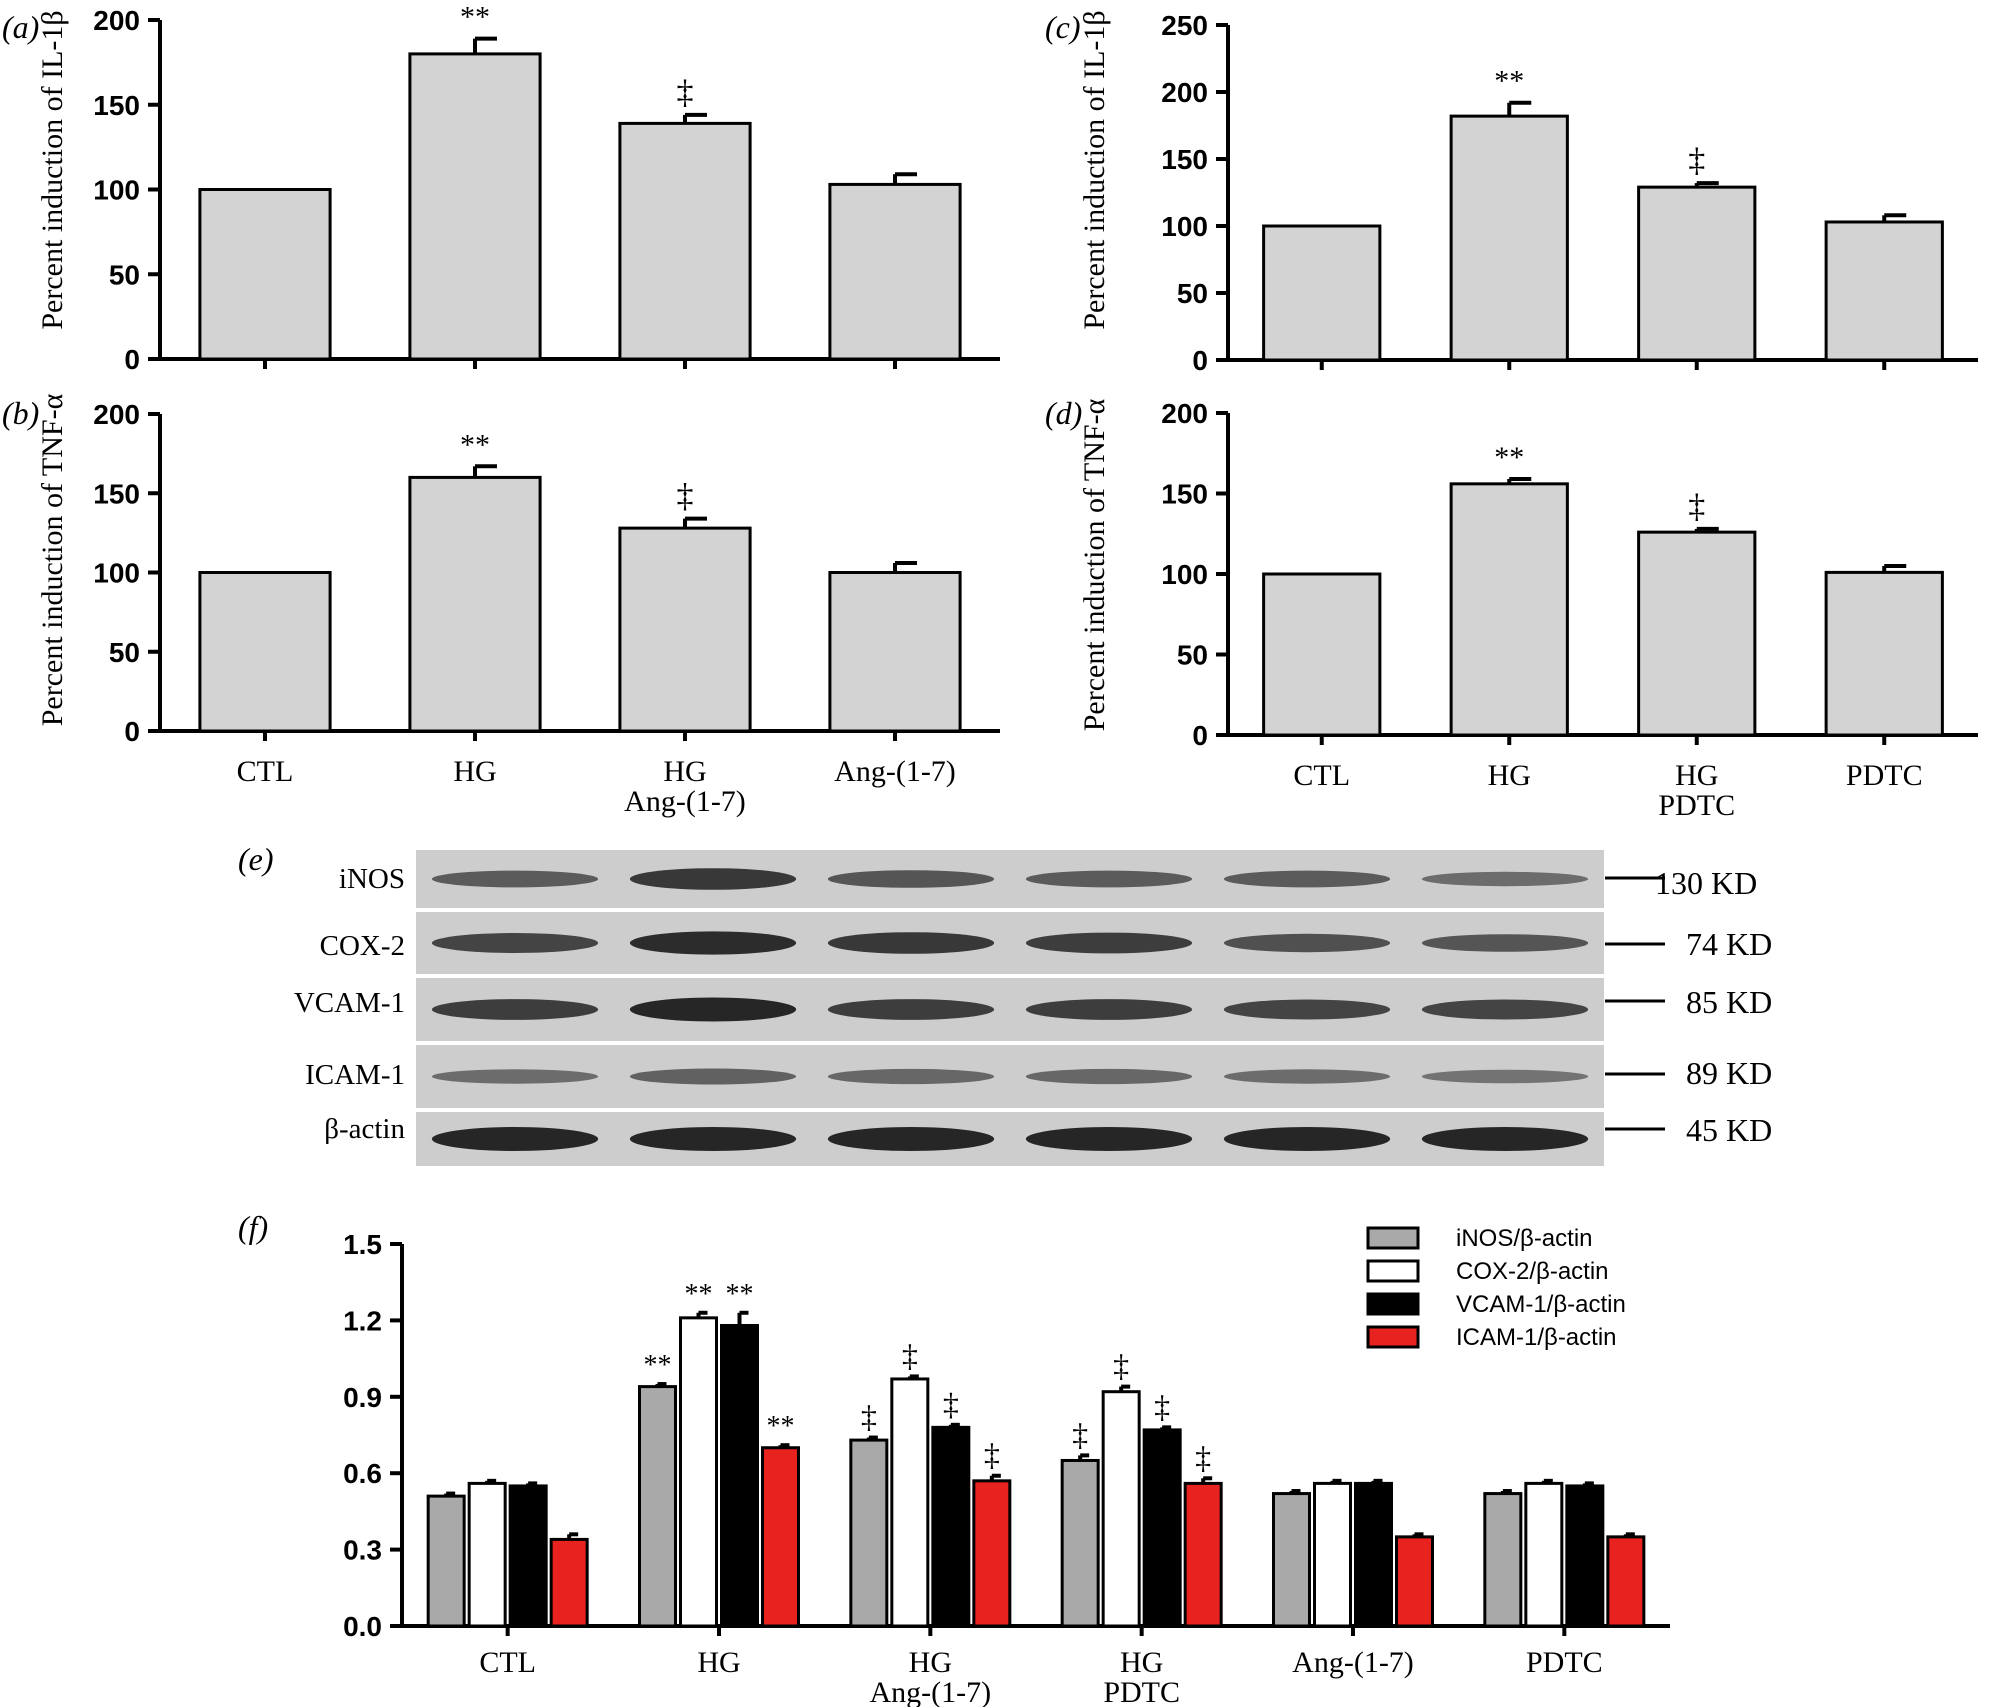 The width and height of the screenshot is (1995, 1707). Describe the element at coordinates (362, 1473) in the screenshot. I see `y-tick-label: 0.6` at that location.